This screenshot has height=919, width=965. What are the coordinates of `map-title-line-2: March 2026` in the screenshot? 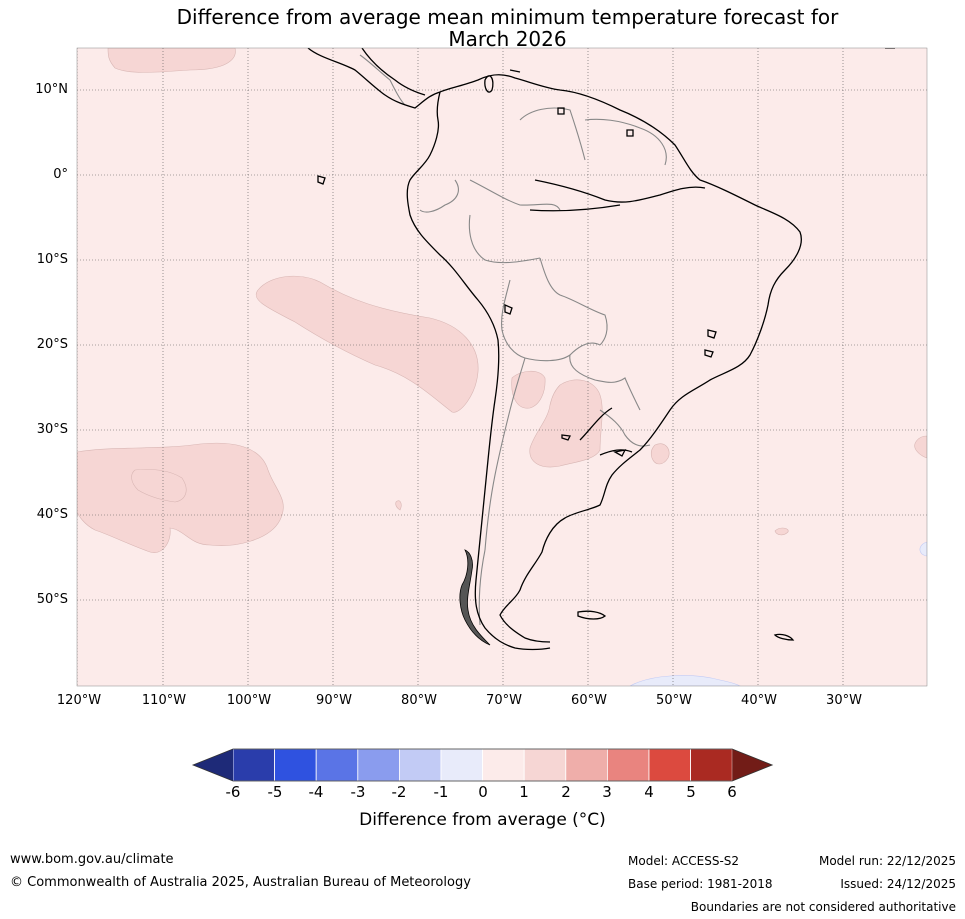 It's located at (507, 39).